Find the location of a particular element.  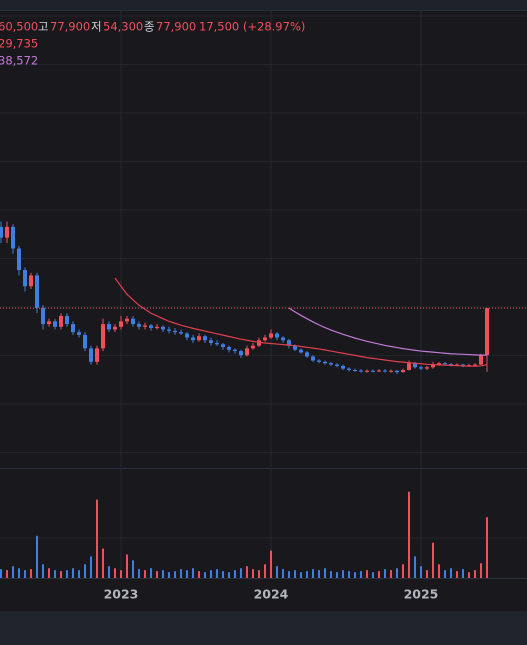

low-value: 54,300 is located at coordinates (123, 27).